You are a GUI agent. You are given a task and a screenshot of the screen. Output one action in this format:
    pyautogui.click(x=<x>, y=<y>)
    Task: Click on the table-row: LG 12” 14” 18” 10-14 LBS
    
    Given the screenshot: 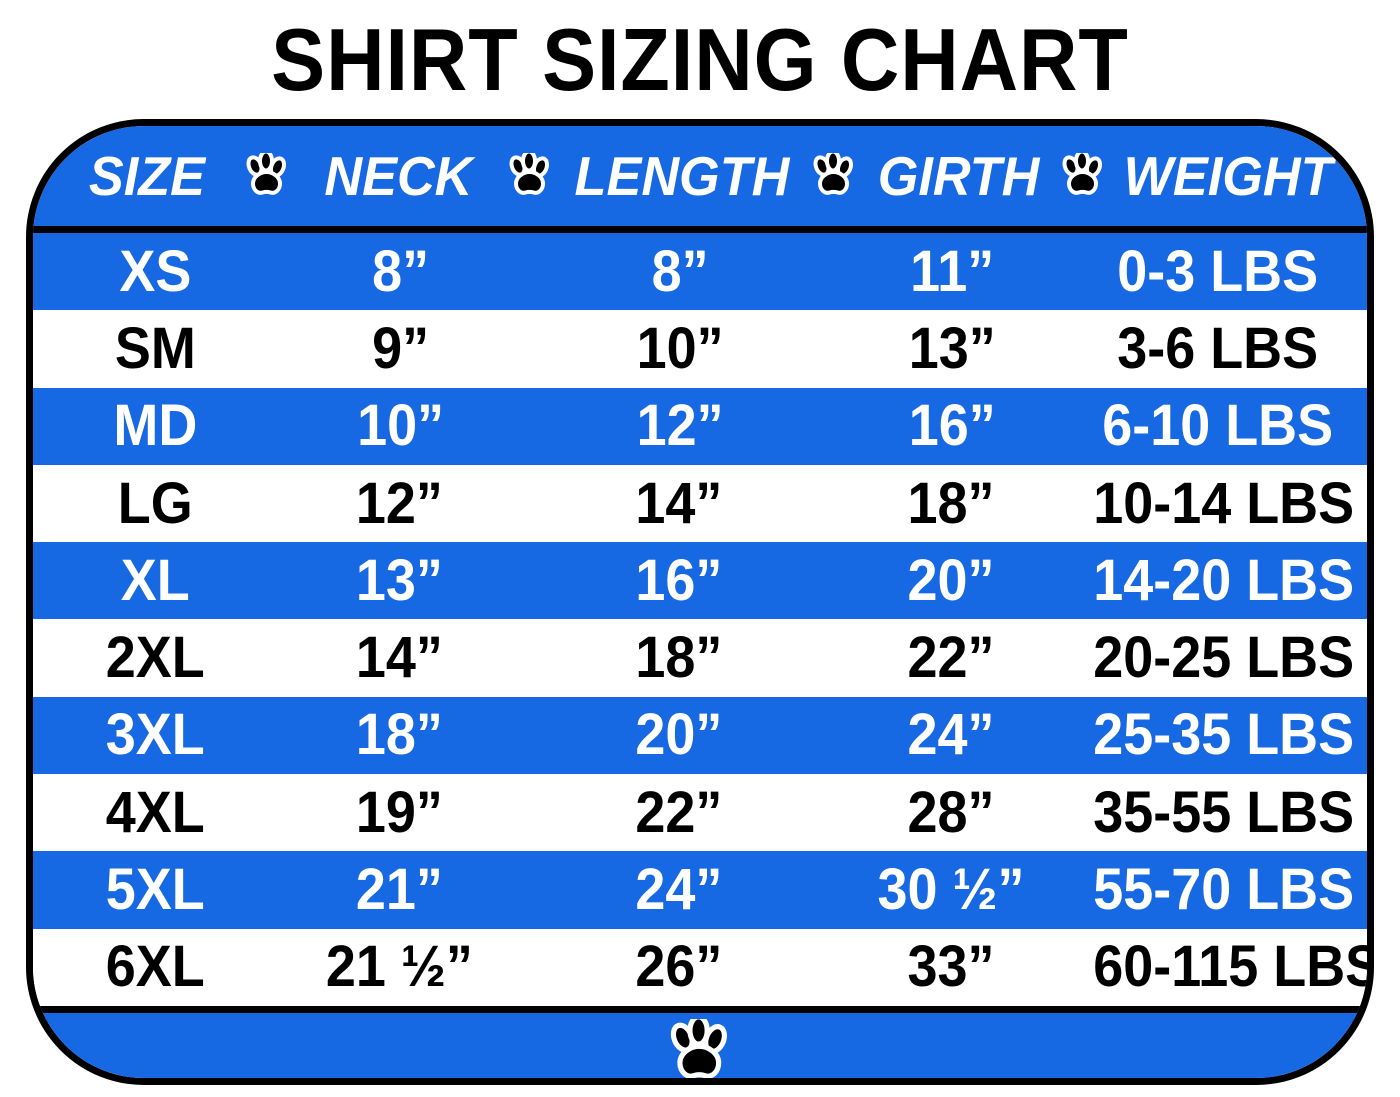 What is the action you would take?
    pyautogui.click(x=700, y=503)
    